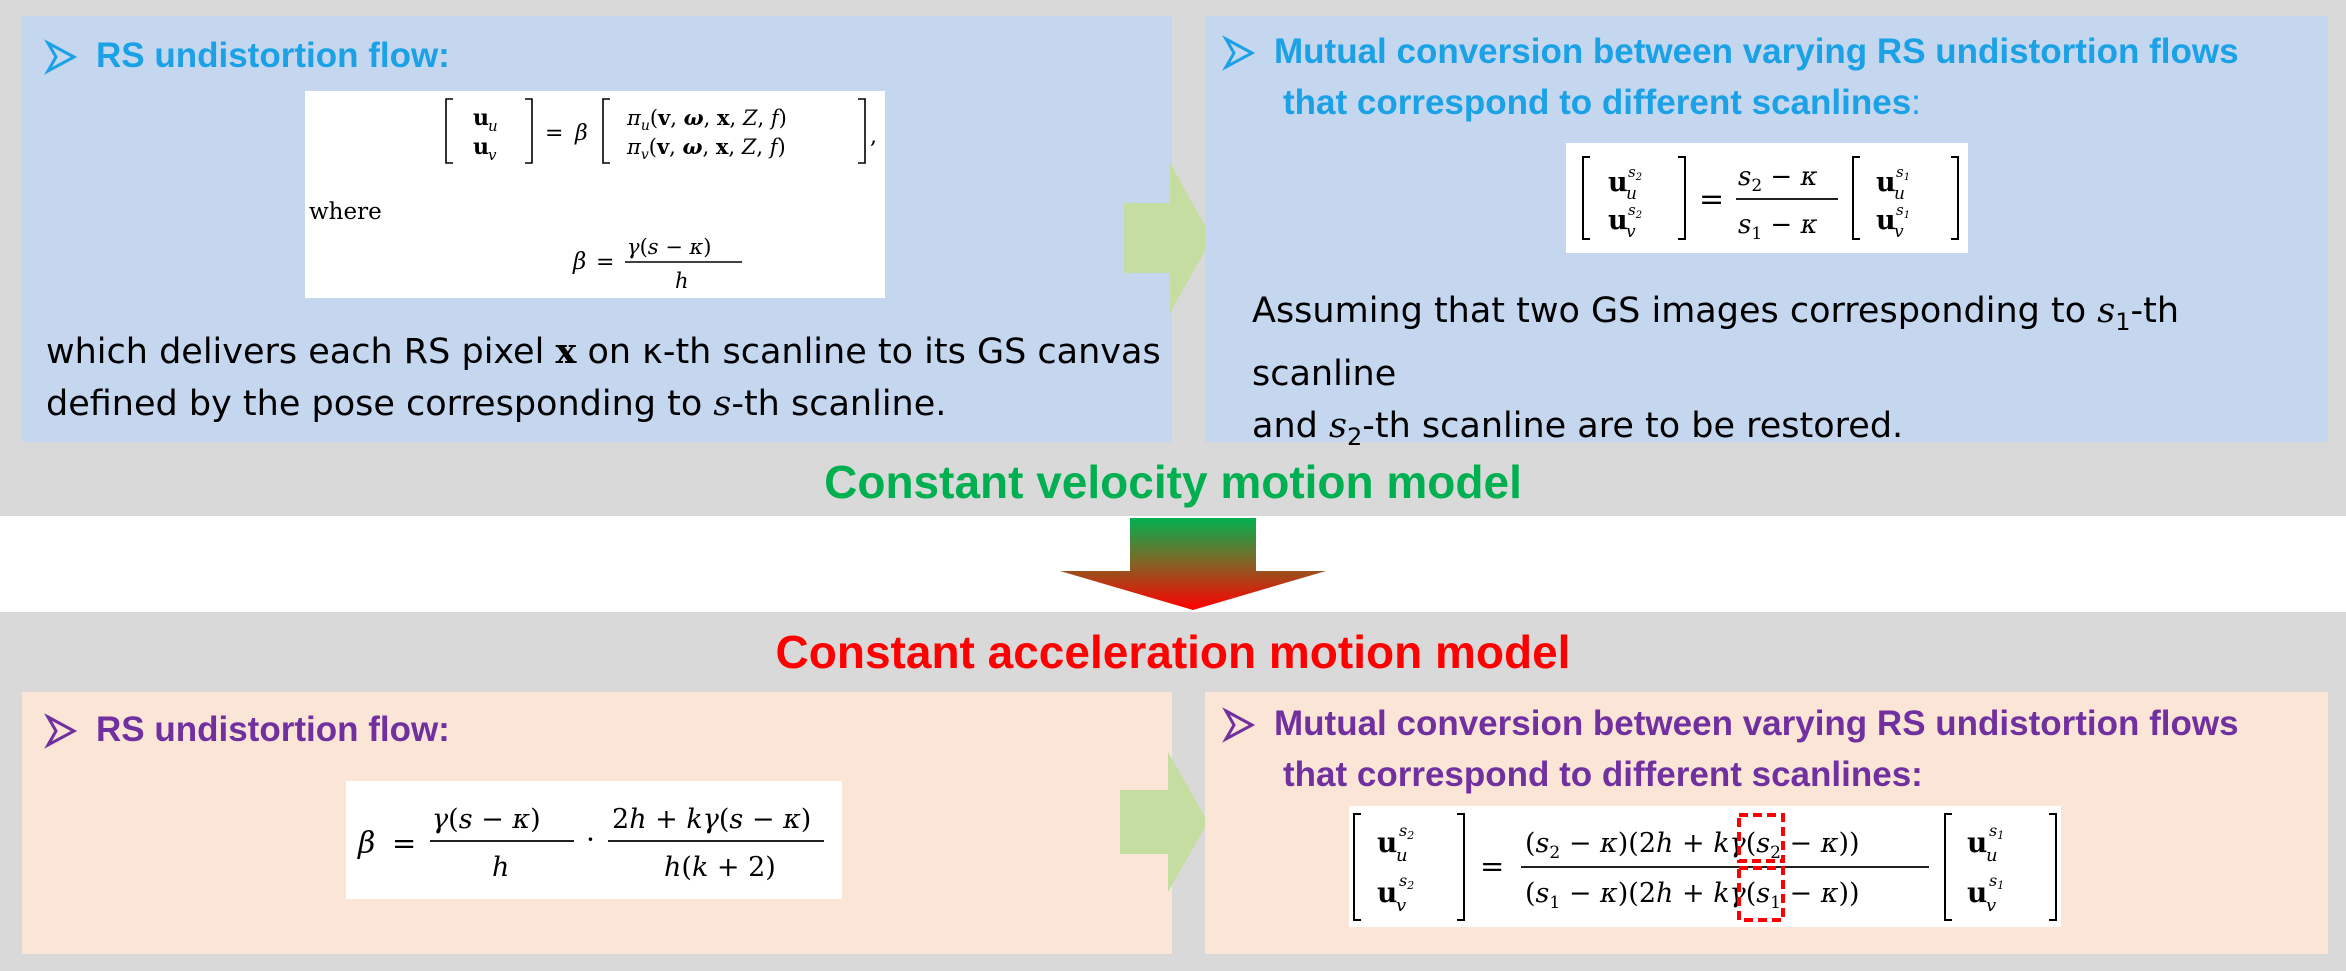 The height and width of the screenshot is (971, 2346). I want to click on svg-text: h(k + 2), so click(720, 867).